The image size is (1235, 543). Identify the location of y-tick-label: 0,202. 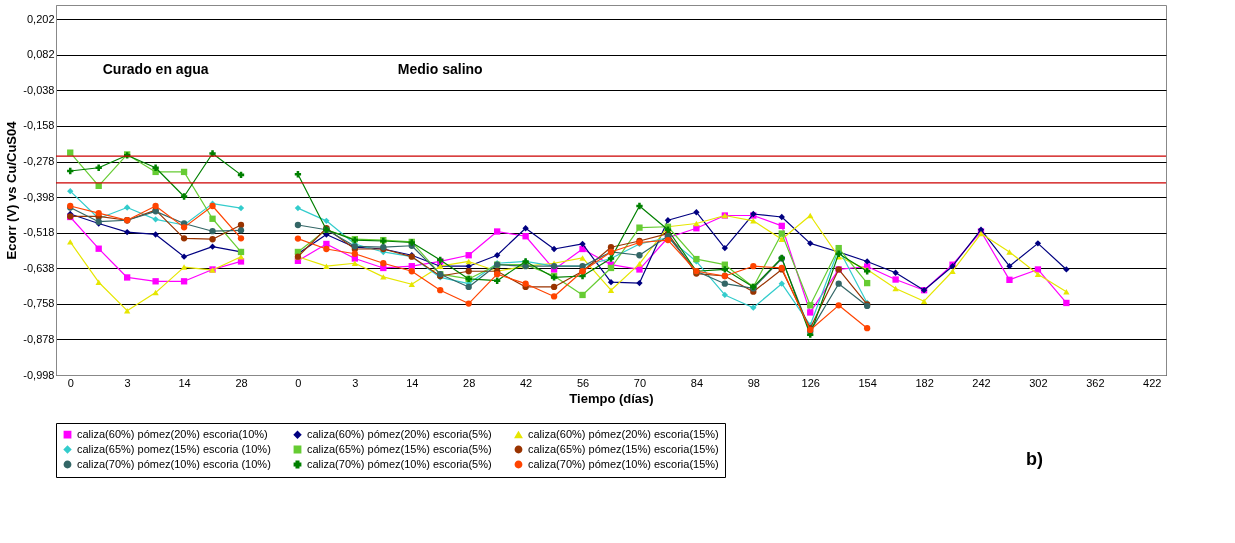
(40, 18).